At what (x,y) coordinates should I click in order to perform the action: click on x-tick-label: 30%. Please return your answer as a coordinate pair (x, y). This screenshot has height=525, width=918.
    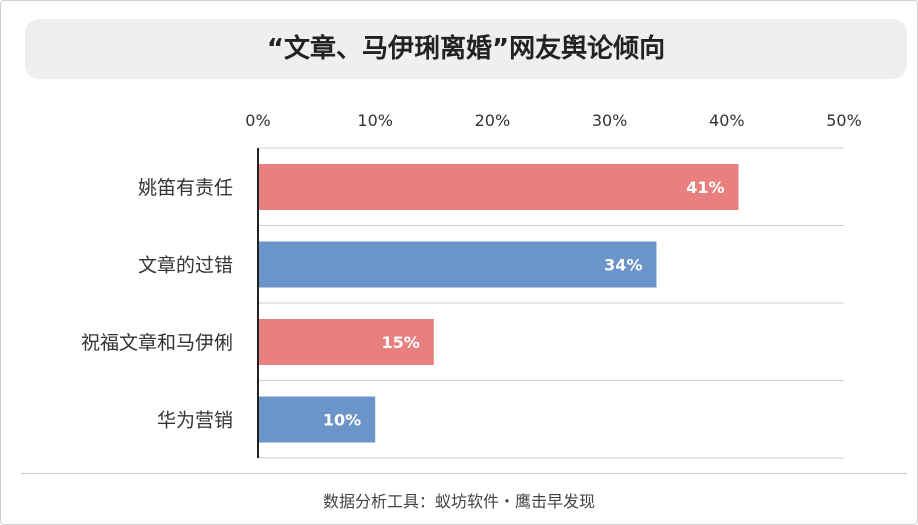
    Looking at the image, I should click on (610, 120).